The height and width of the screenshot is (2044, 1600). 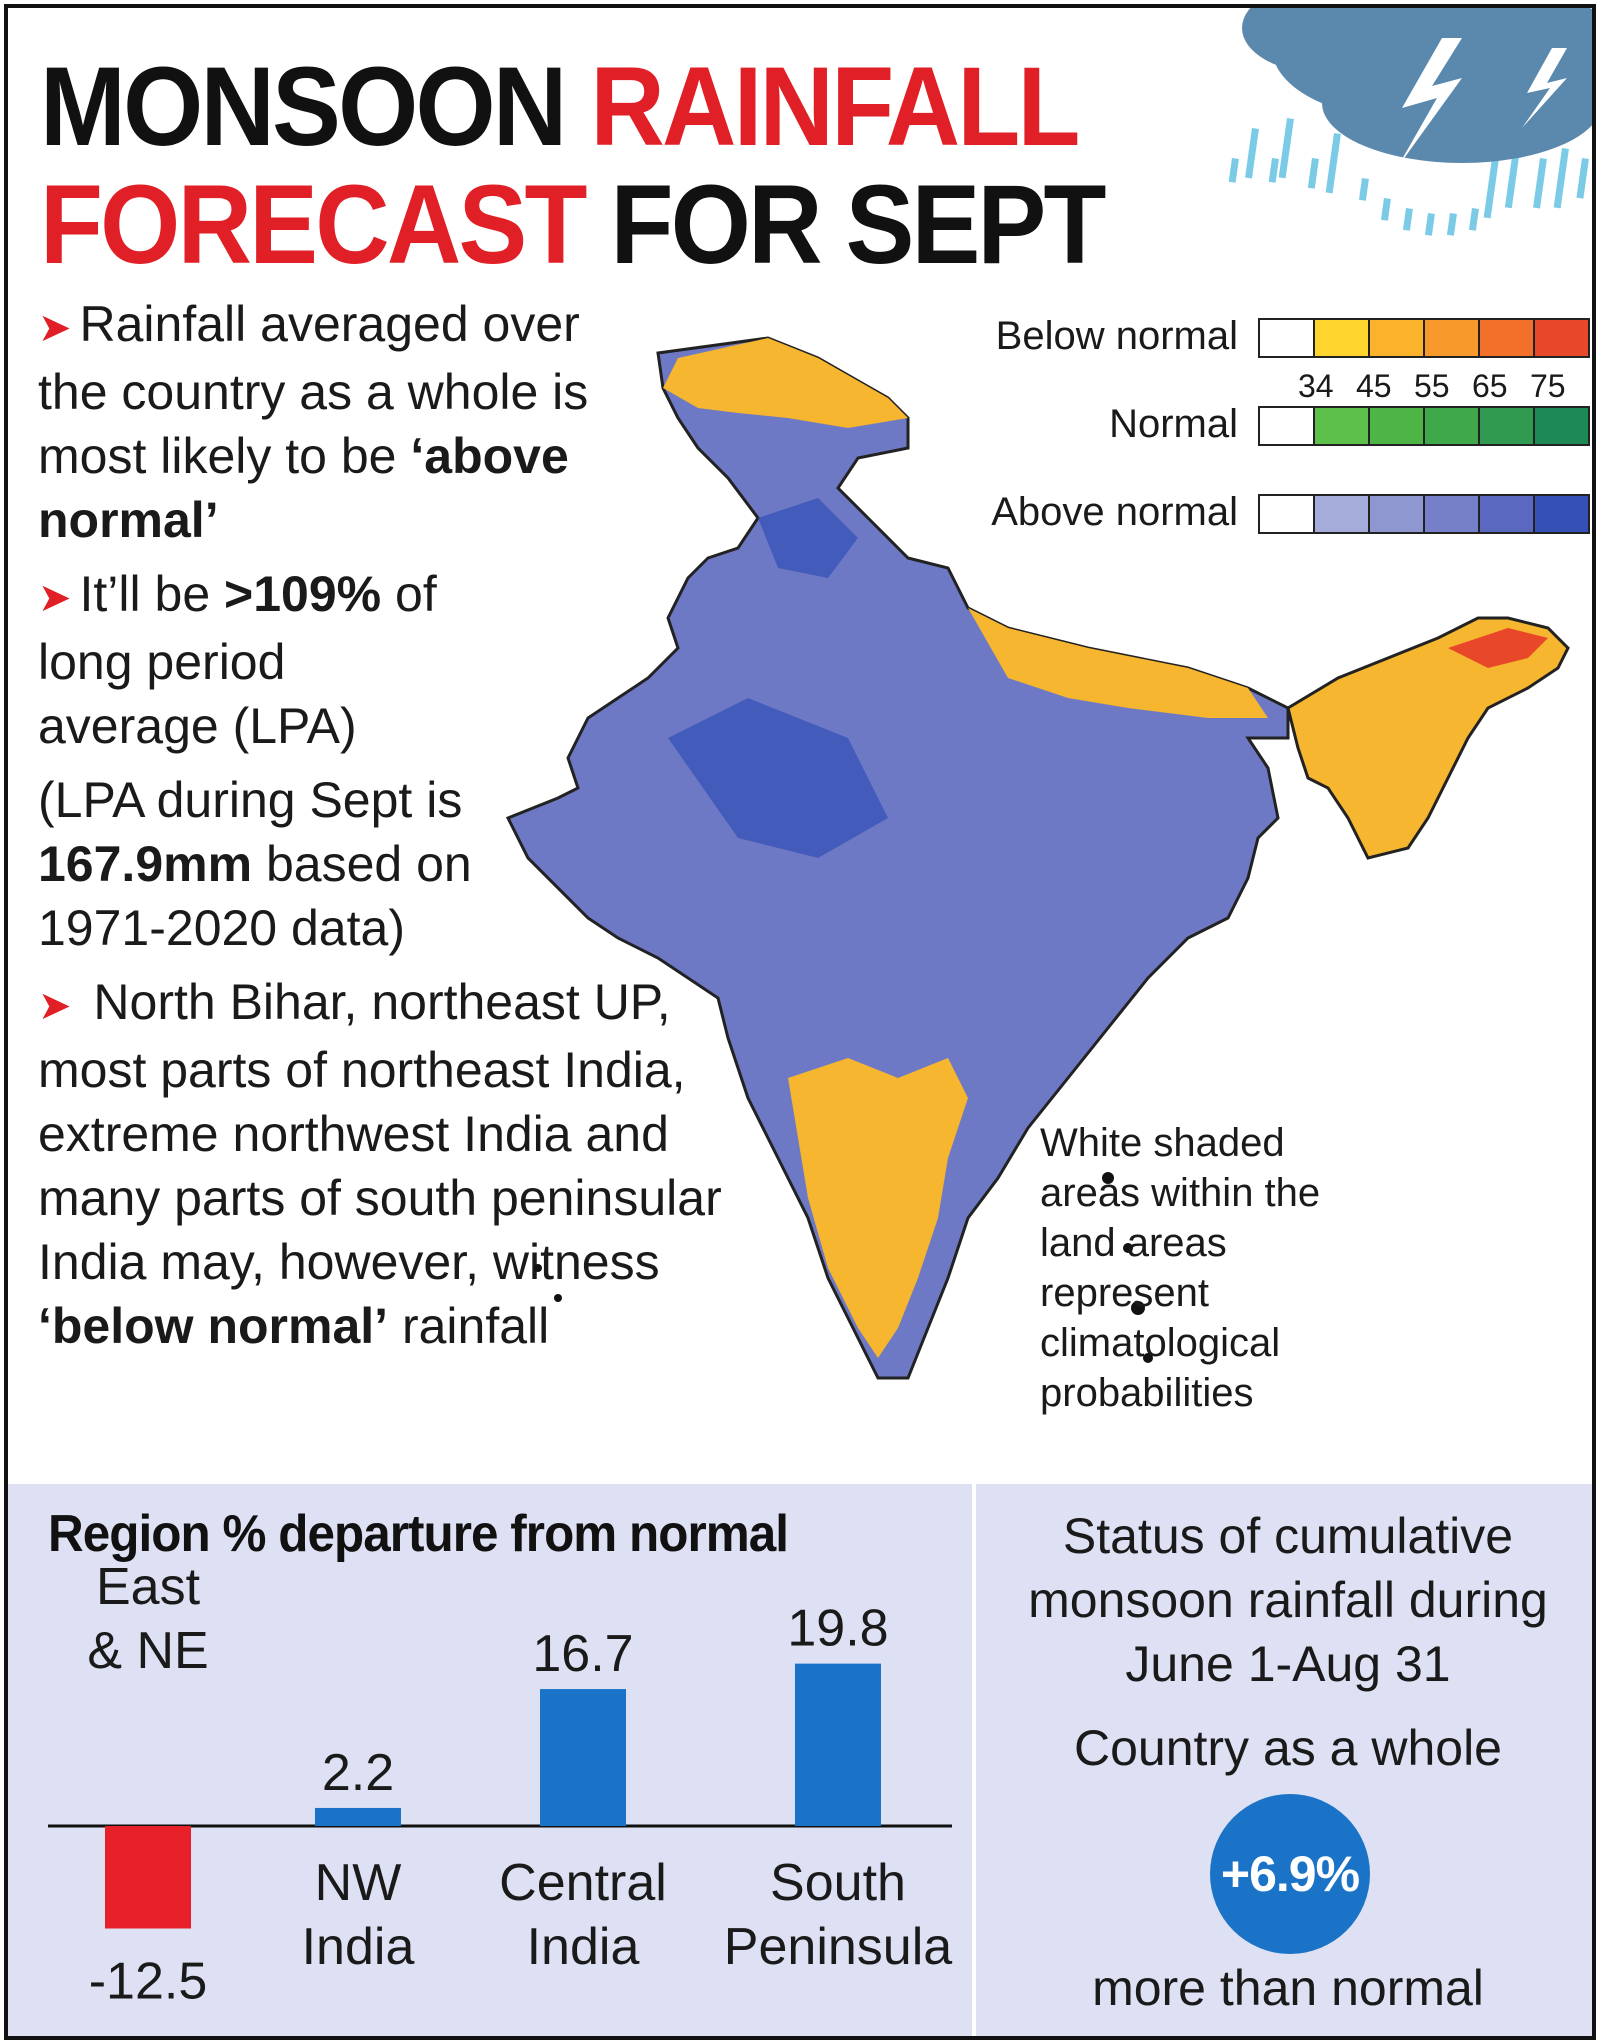 I want to click on title-monsoon: MONSOON, so click(x=303, y=106).